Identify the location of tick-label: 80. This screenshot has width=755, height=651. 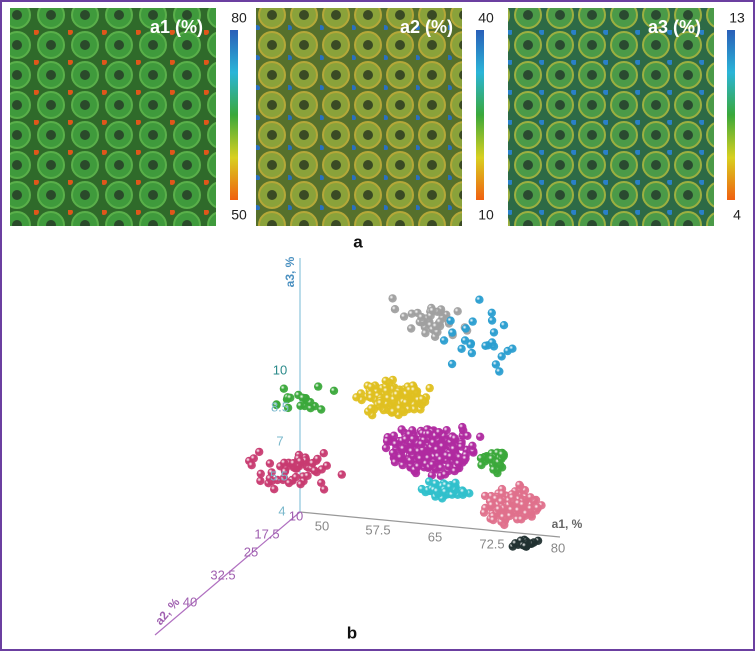
(558, 547).